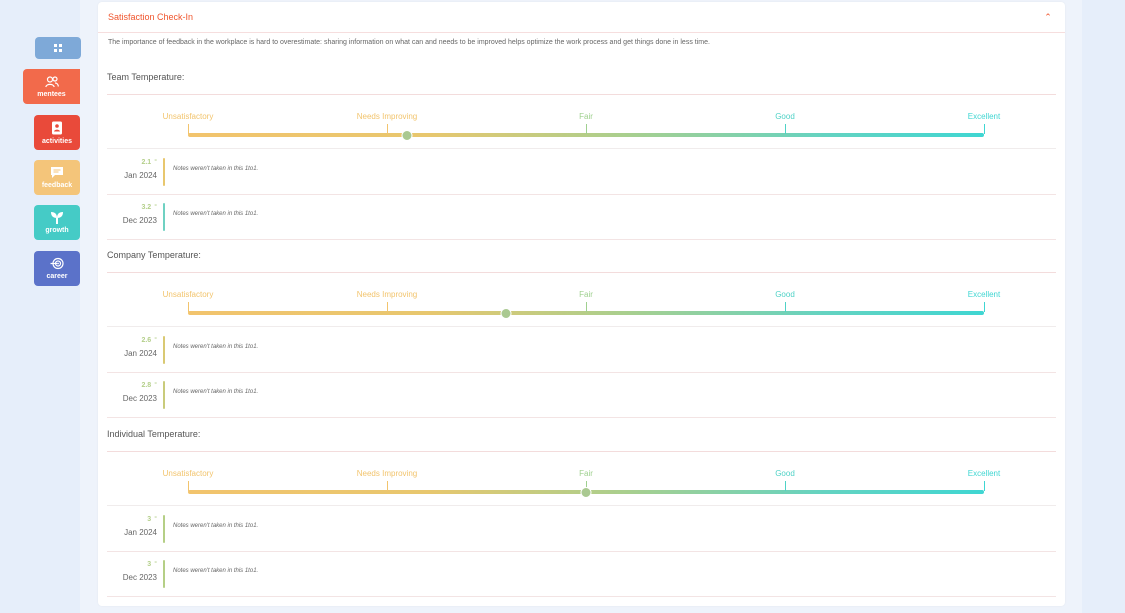 Image resolution: width=1125 pixels, height=613 pixels. Describe the element at coordinates (1048, 16) in the screenshot. I see `chevron-up-icon: ⌃` at that location.